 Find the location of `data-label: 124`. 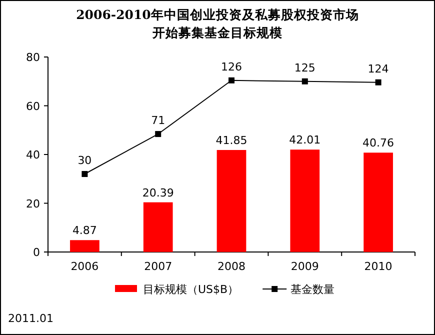

data-label: 124 is located at coordinates (378, 69).